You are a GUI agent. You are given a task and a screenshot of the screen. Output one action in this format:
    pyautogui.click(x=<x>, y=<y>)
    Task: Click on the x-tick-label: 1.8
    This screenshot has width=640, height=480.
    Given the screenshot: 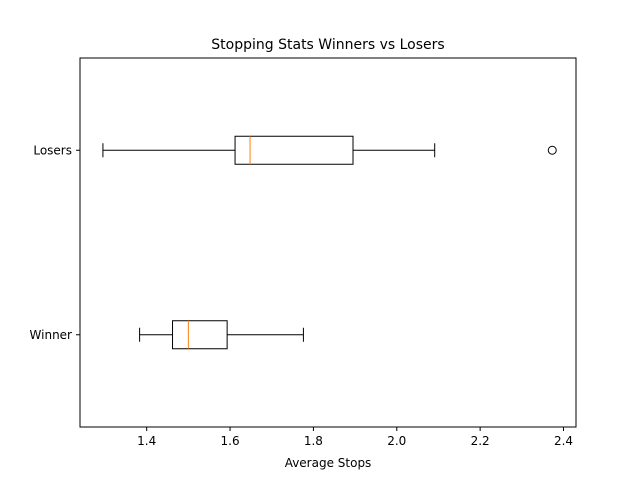 What is the action you would take?
    pyautogui.click(x=313, y=441)
    